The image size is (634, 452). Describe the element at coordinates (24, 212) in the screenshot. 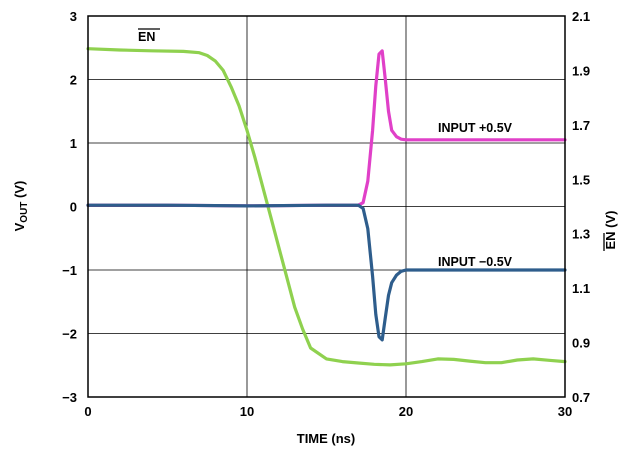

I see `y-axis-left-title-sub: OUT` at that location.